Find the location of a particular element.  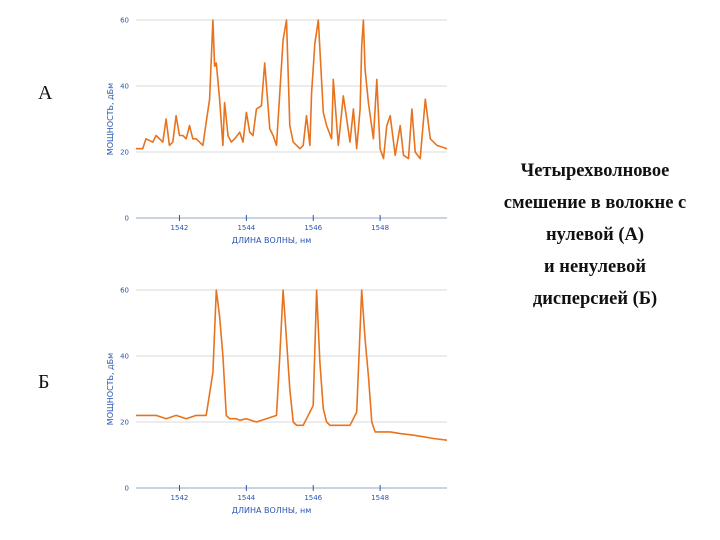

caption-line-1: Четырехволновое is located at coordinates (595, 171).